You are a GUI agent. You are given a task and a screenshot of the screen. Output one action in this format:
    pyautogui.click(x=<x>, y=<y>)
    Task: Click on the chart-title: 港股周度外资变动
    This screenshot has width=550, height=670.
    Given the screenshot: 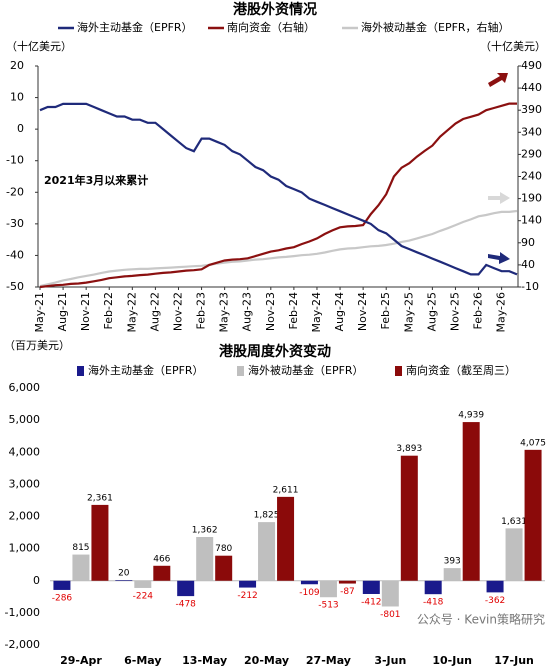 What is the action you would take?
    pyautogui.click(x=275, y=351)
    